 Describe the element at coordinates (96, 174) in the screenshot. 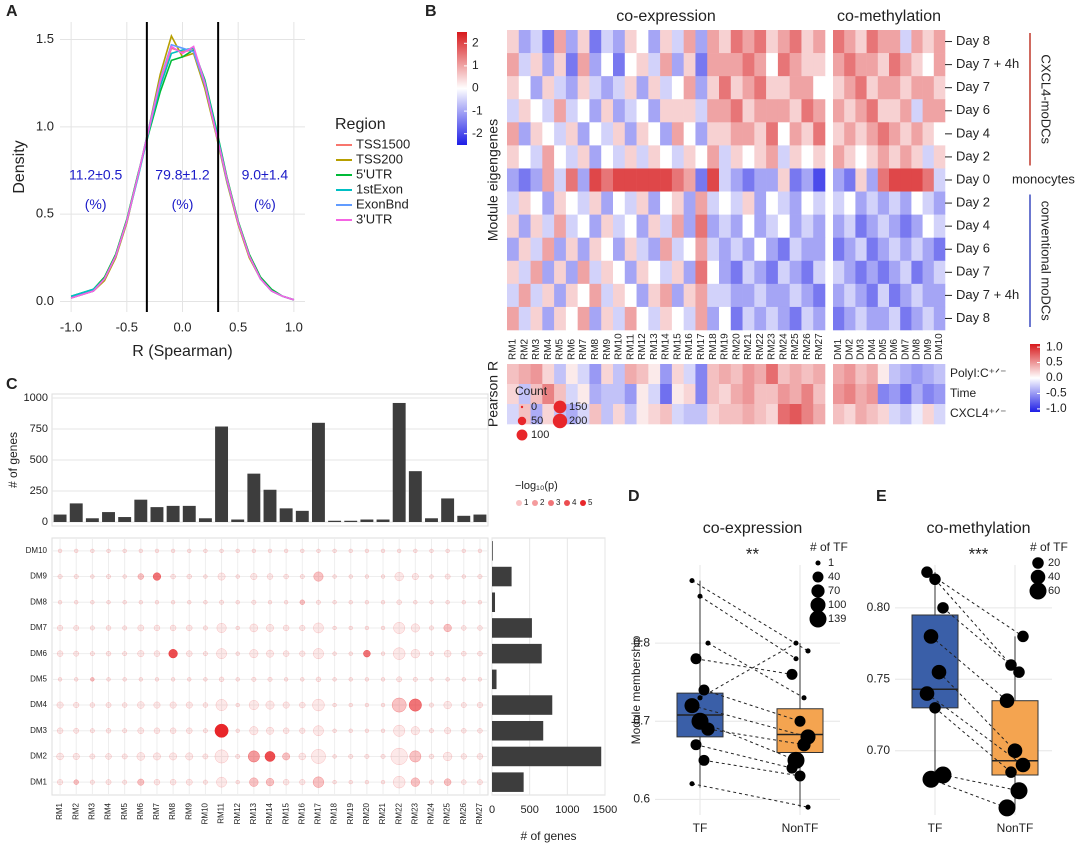

I see `annotation: 11.2±0.5` at that location.